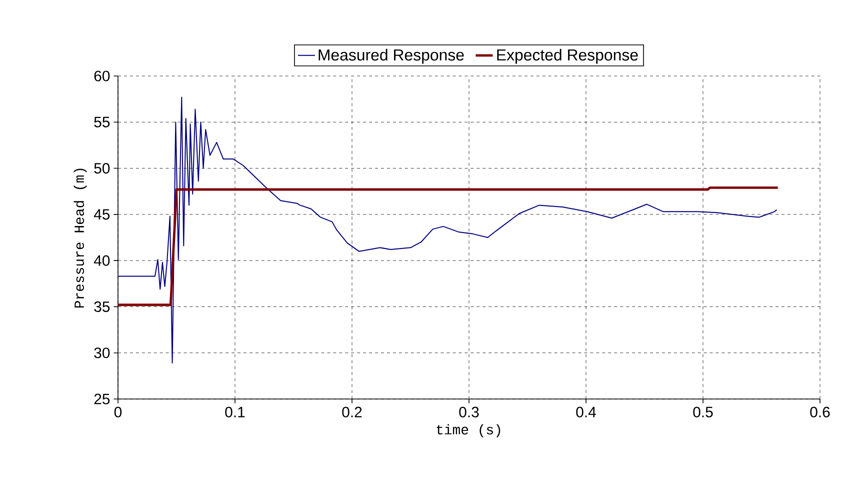 The width and height of the screenshot is (842, 503). Describe the element at coordinates (352, 412) in the screenshot. I see `x-tick-label: 0.2` at that location.